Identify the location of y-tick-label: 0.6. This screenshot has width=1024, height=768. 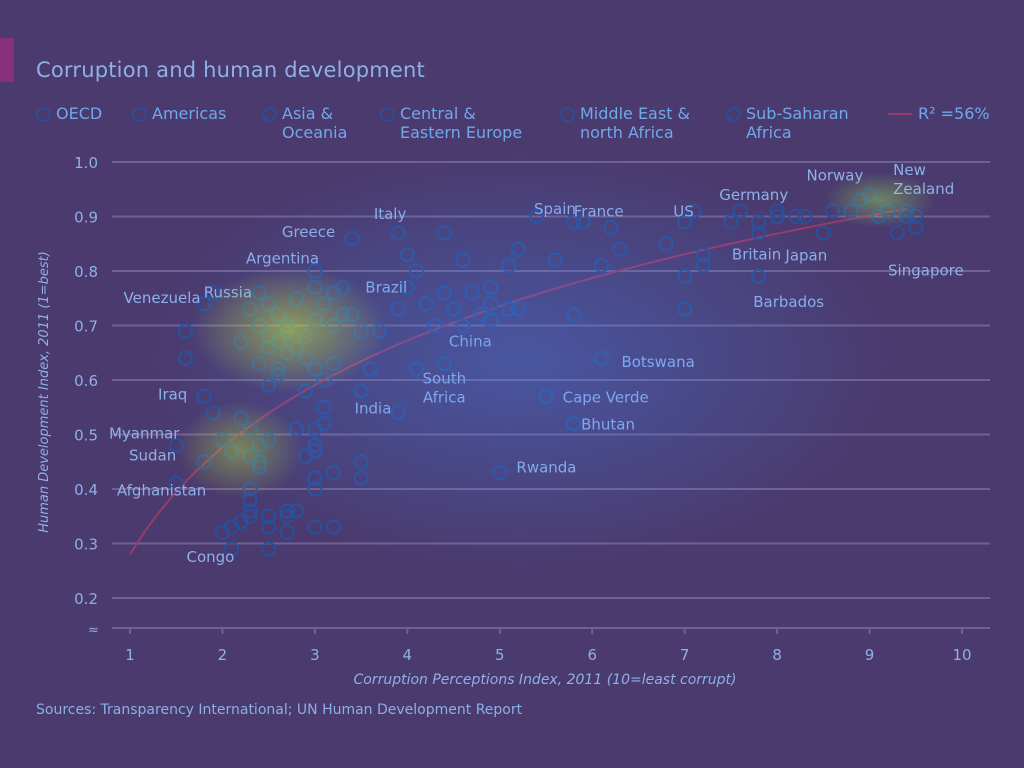
(86, 381).